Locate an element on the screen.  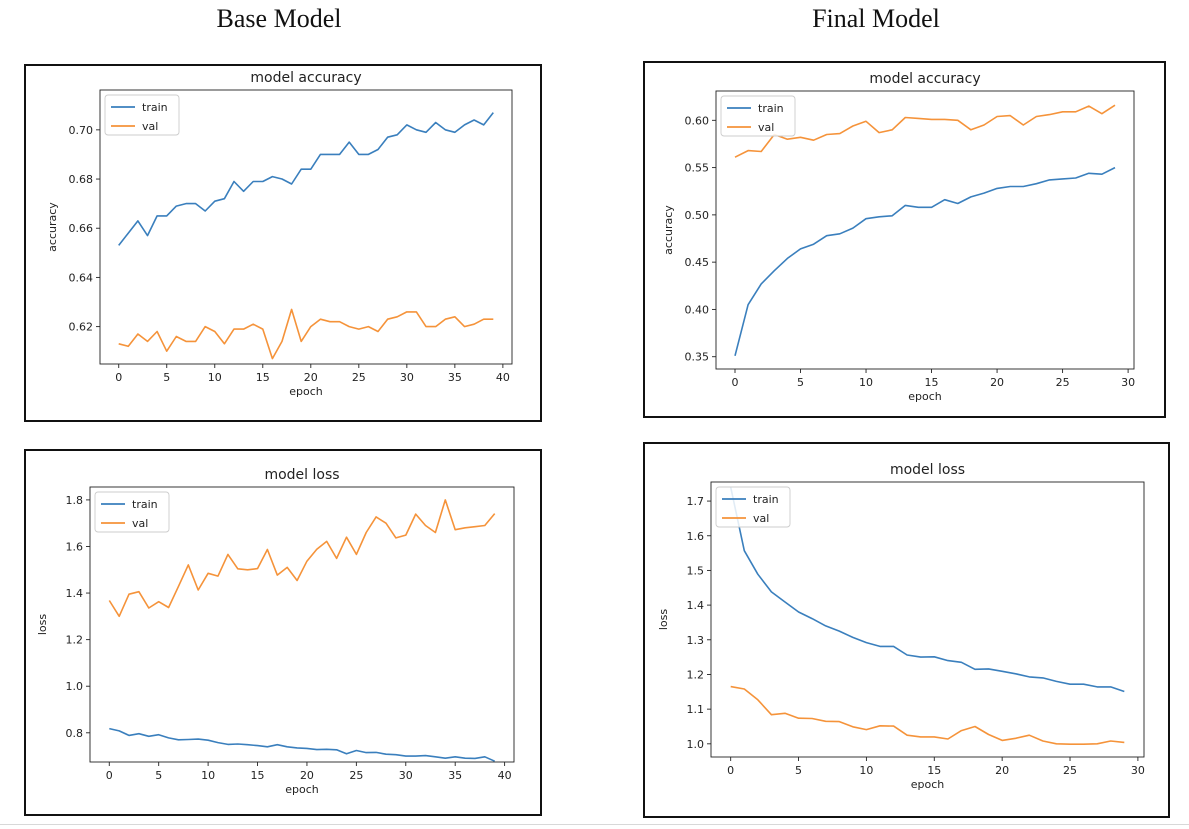
chart-2-ytick-label: 1.4 is located at coordinates (75, 593).